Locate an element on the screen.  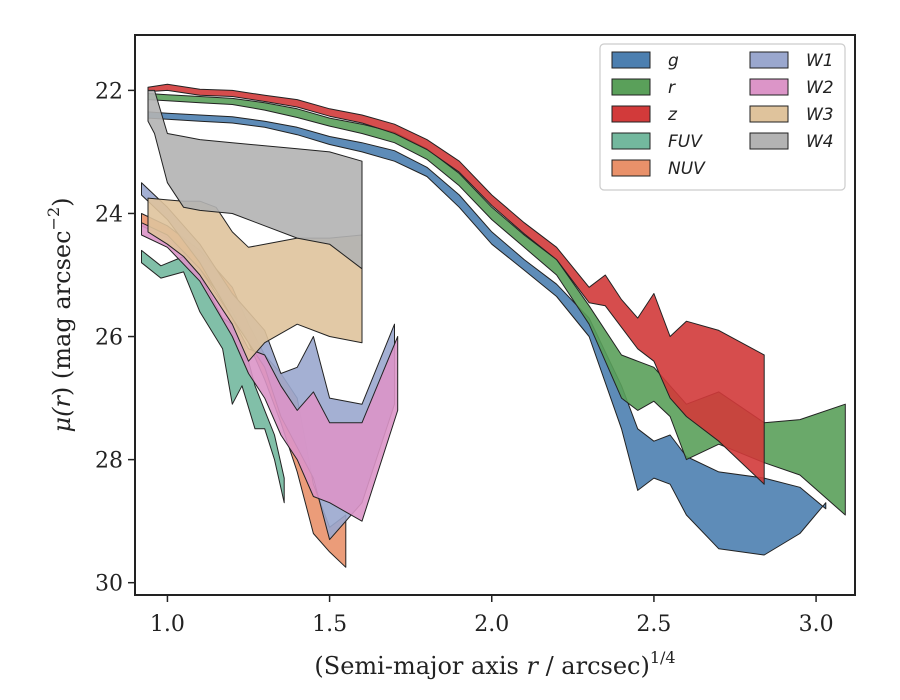
legend-swatch-w1 is located at coordinates (769, 60).